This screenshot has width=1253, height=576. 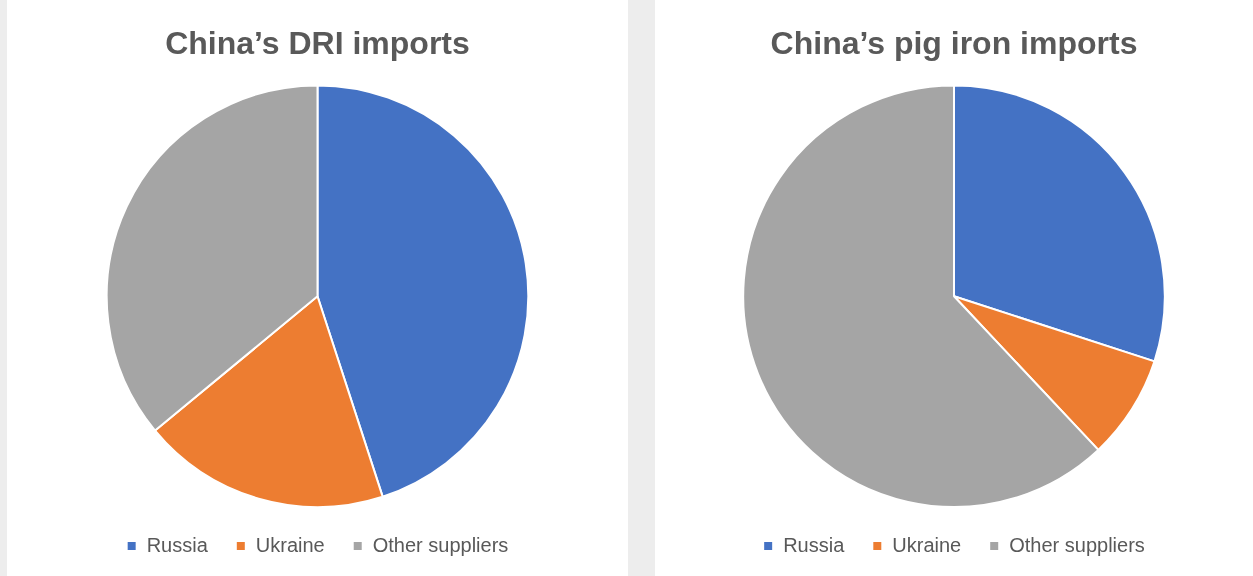 I want to click on chart-title: China’s pig iron imports, so click(x=954, y=43).